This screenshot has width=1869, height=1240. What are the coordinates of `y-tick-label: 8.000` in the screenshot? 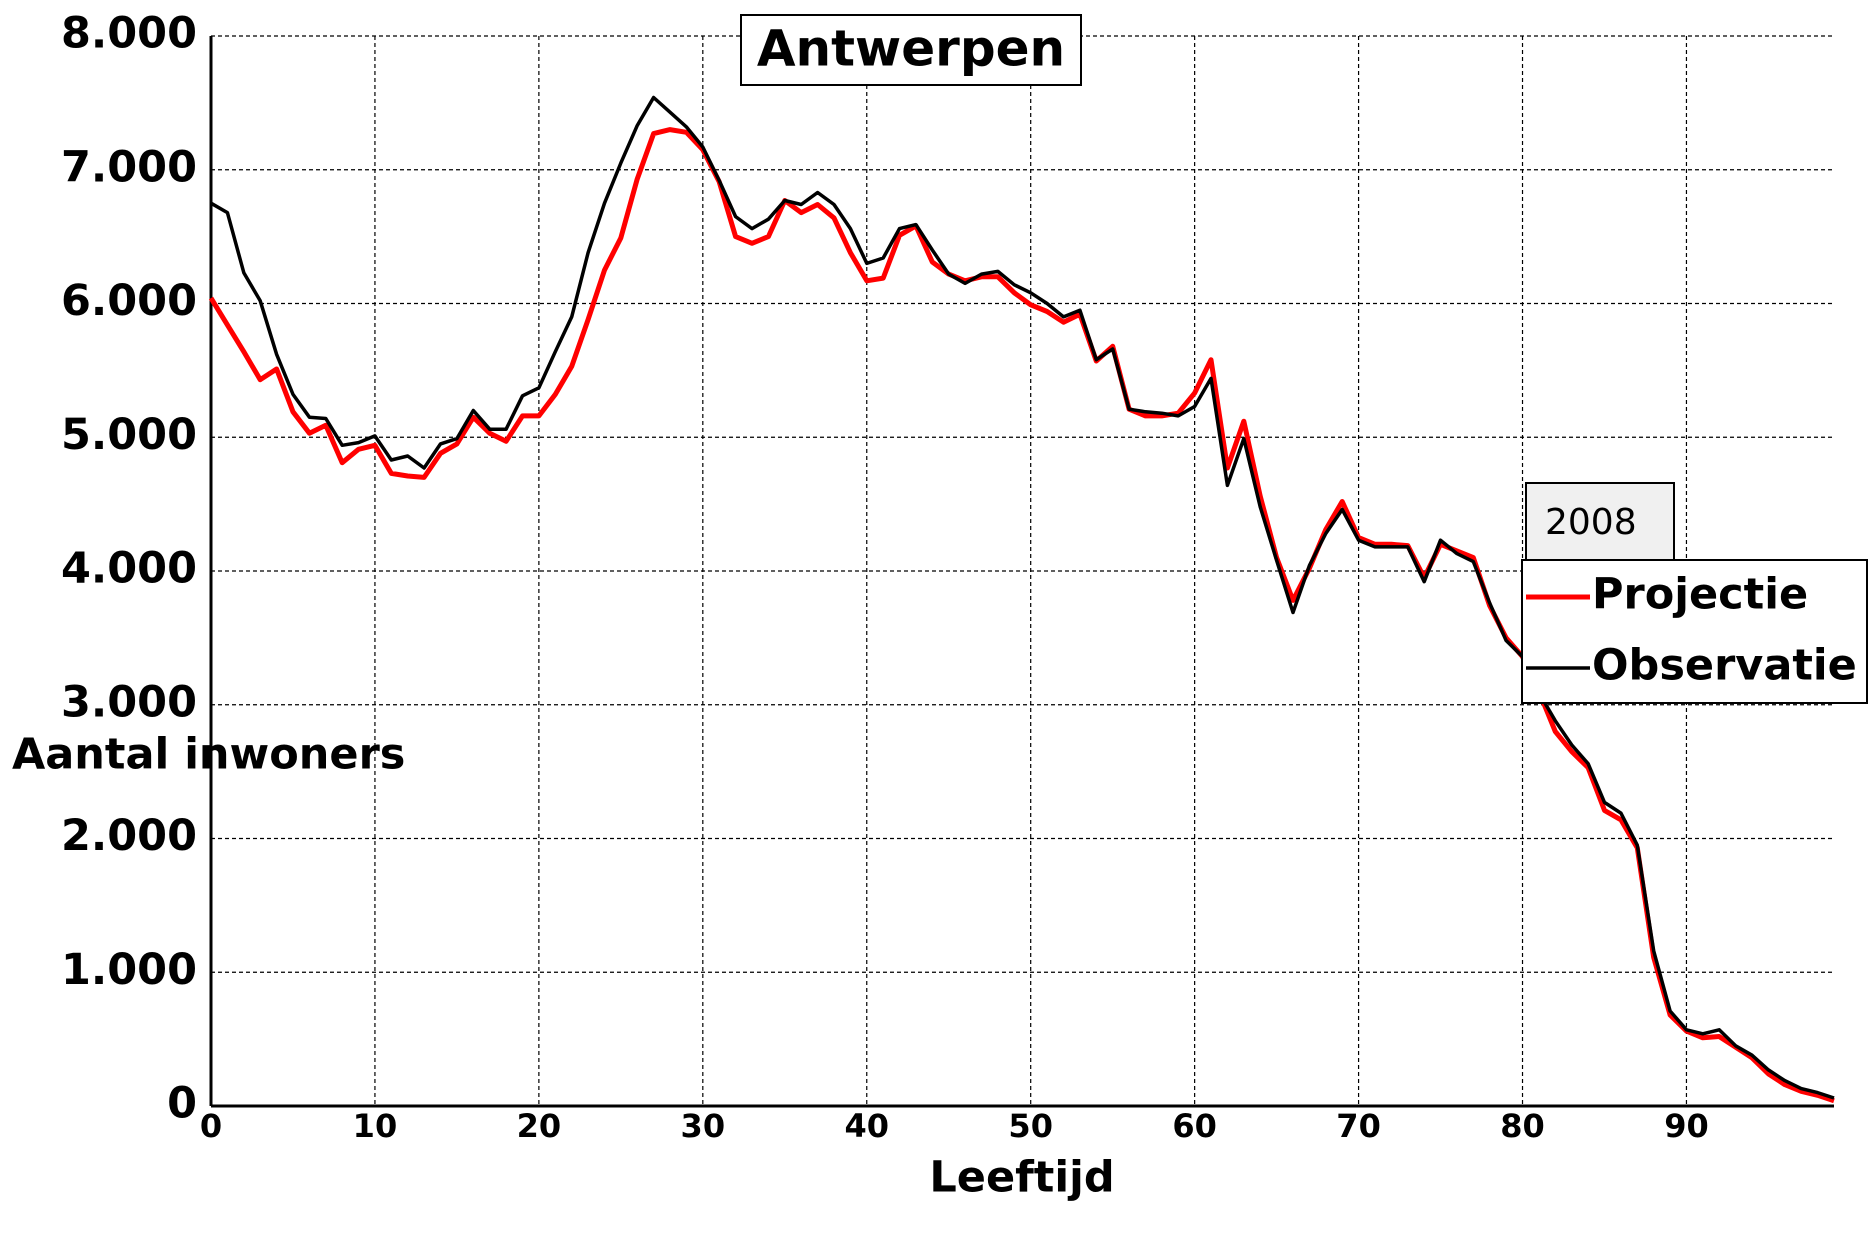 It's located at (129, 34).